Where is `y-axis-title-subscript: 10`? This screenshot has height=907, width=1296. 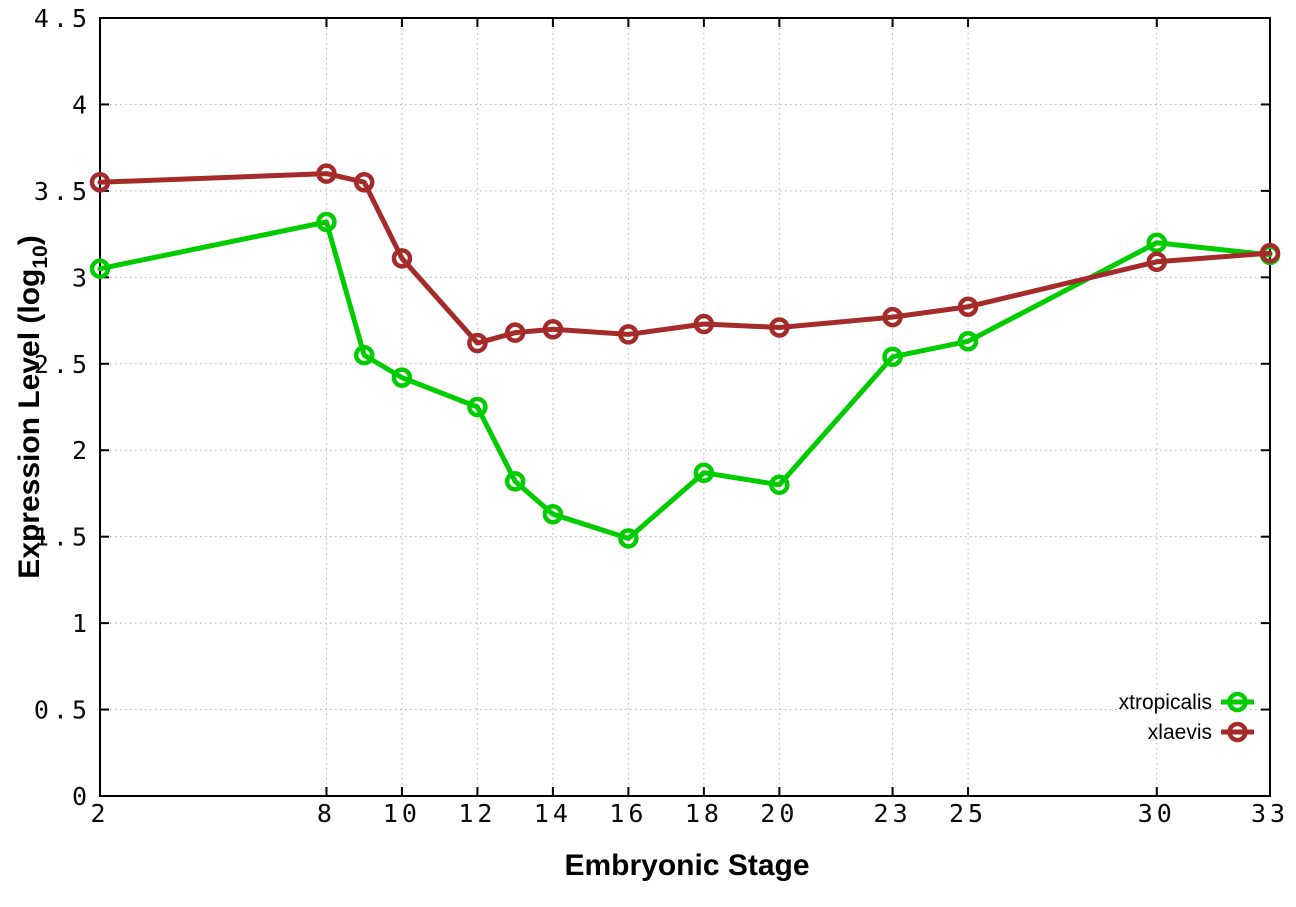
y-axis-title-subscript: 10 is located at coordinates (40, 257).